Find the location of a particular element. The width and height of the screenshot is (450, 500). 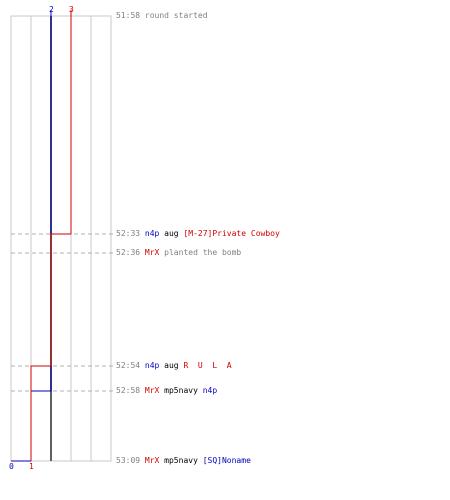

event-row: 52:36 MrX planted the bomb is located at coordinates (178, 253).